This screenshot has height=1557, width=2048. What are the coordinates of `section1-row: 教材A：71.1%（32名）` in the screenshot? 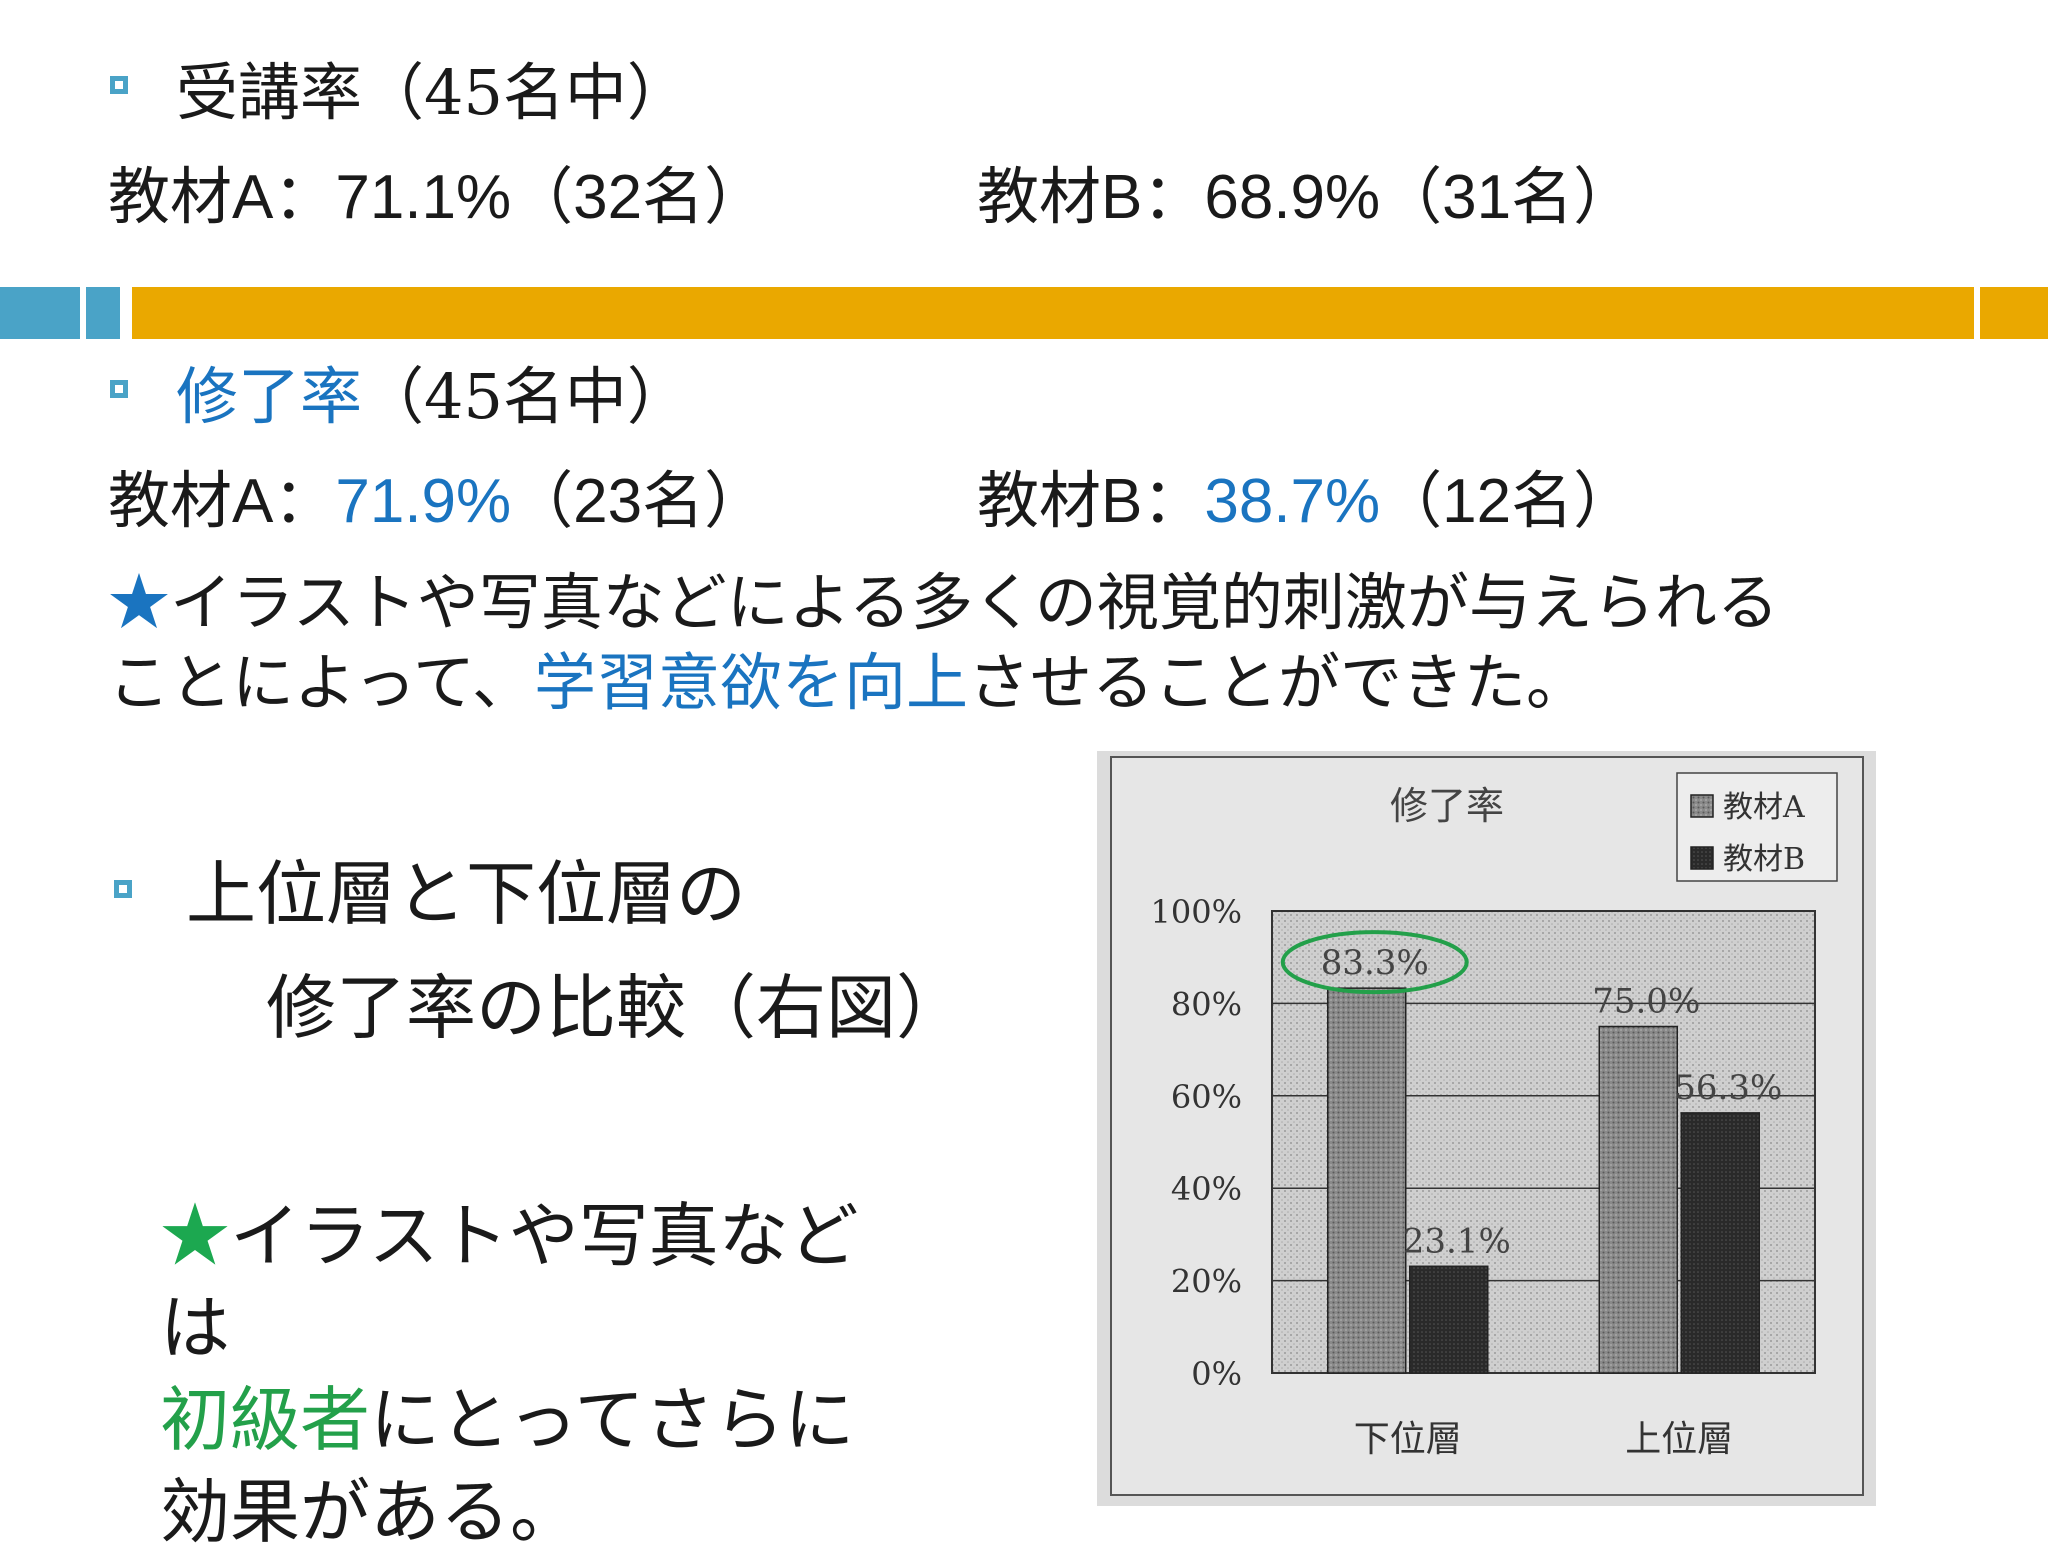 It's located at (437, 191).